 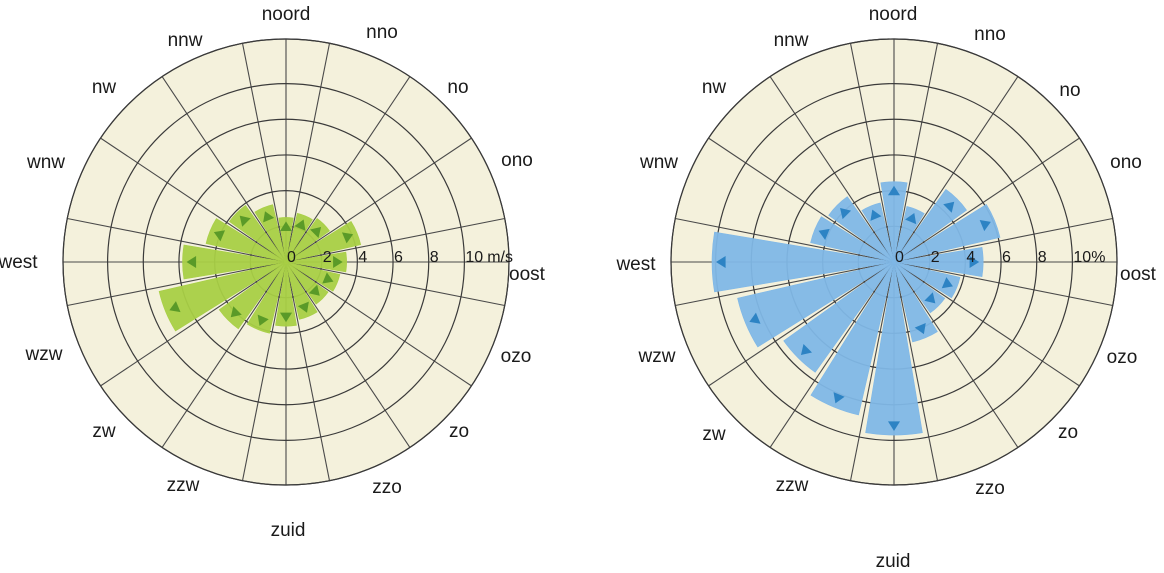 I want to click on sector-ozo, so click(x=927, y=280).